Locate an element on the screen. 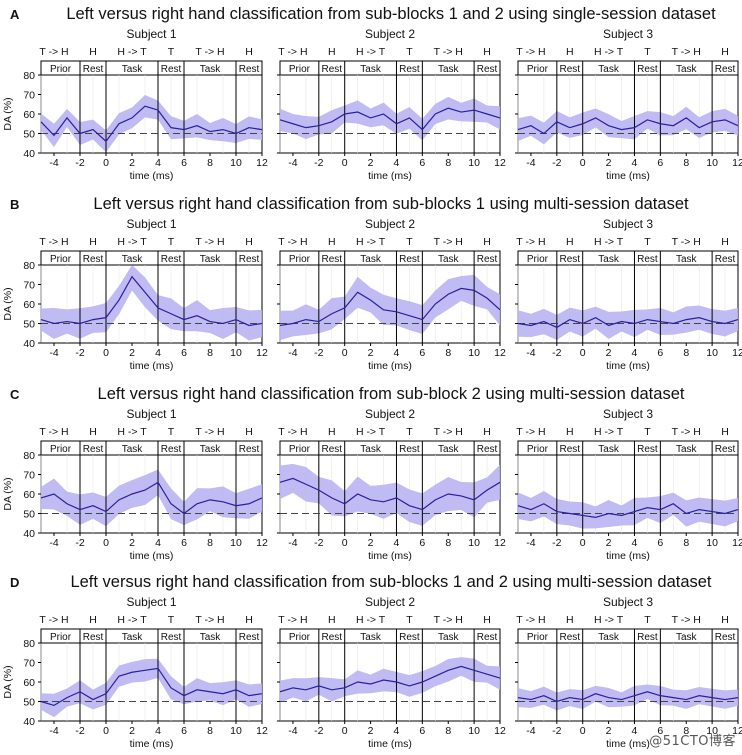 Image resolution: width=742 pixels, height=755 pixels. y-tick-label: 60 is located at coordinates (29, 305).